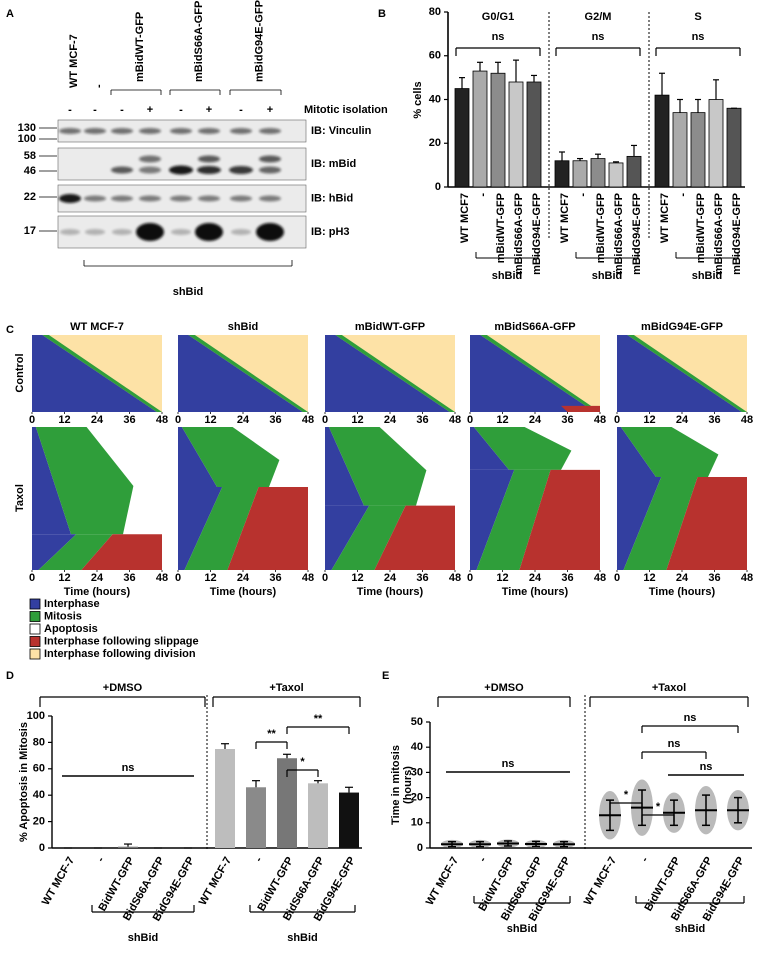  Describe the element at coordinates (35, 604) in the screenshot. I see `legend-swatch` at that location.